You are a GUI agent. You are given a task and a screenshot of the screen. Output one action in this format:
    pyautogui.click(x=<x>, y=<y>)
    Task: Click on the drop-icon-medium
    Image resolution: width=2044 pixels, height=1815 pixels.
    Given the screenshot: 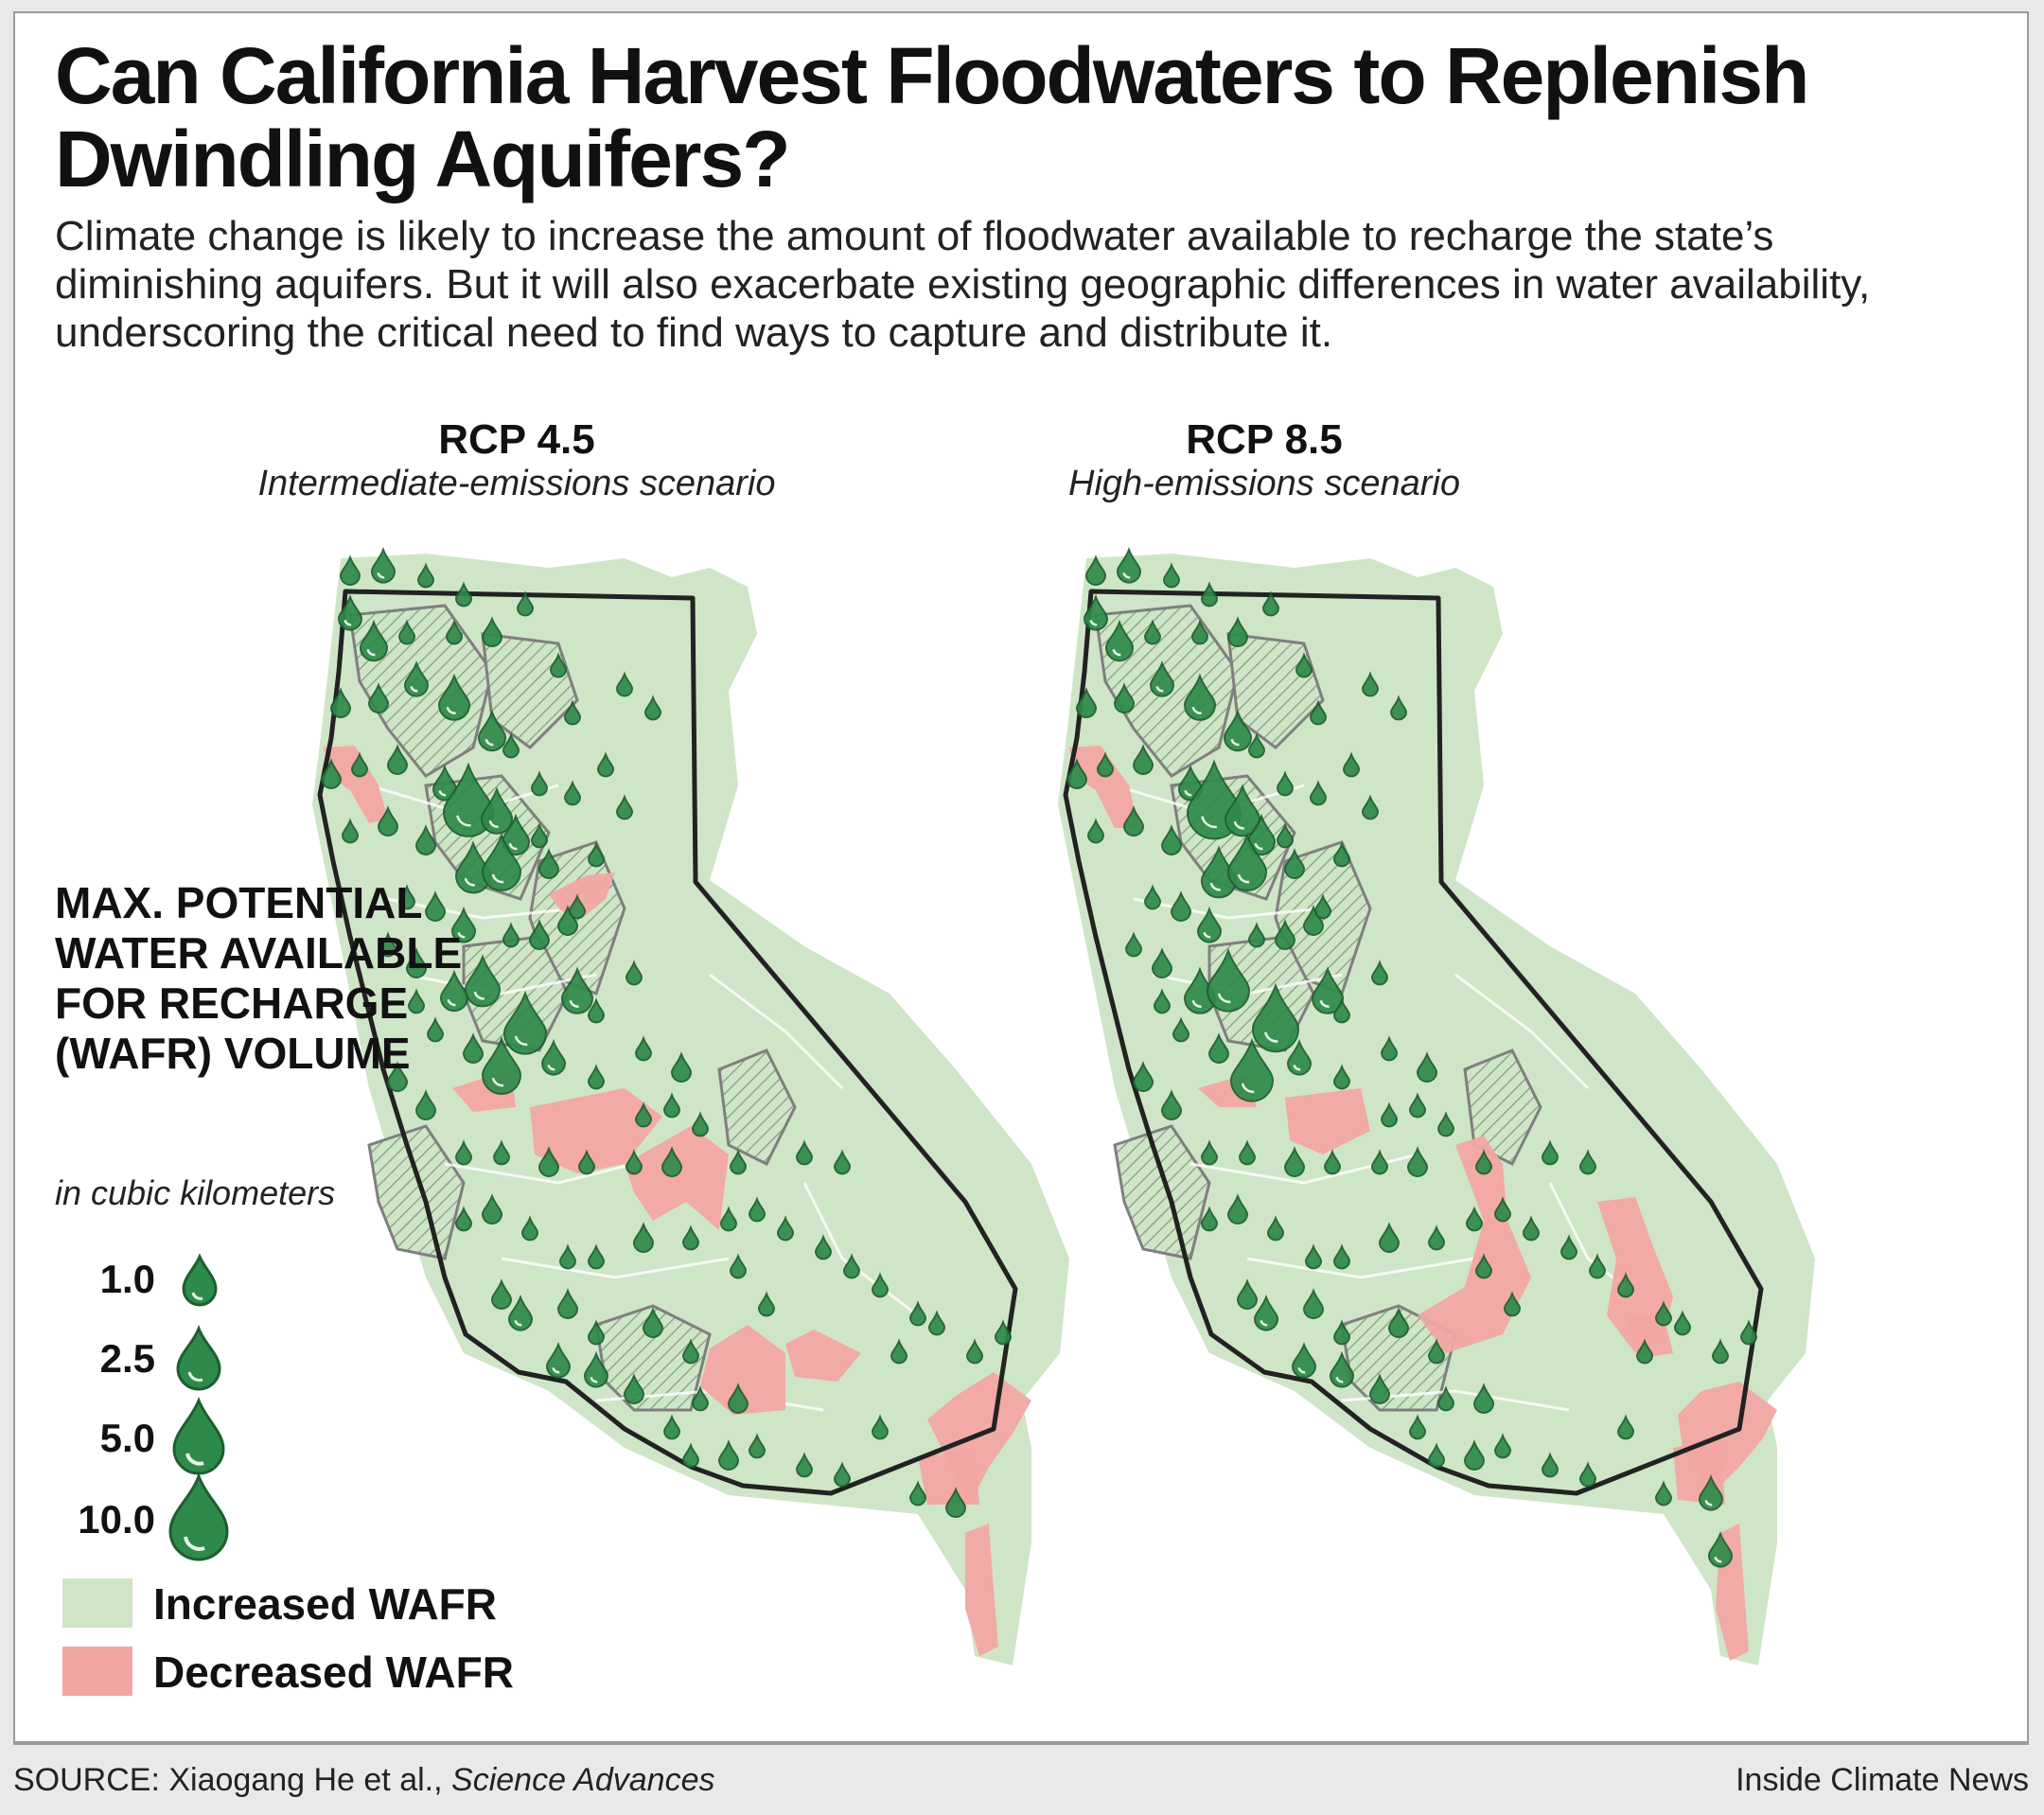 What is the action you would take?
    pyautogui.click(x=198, y=1358)
    